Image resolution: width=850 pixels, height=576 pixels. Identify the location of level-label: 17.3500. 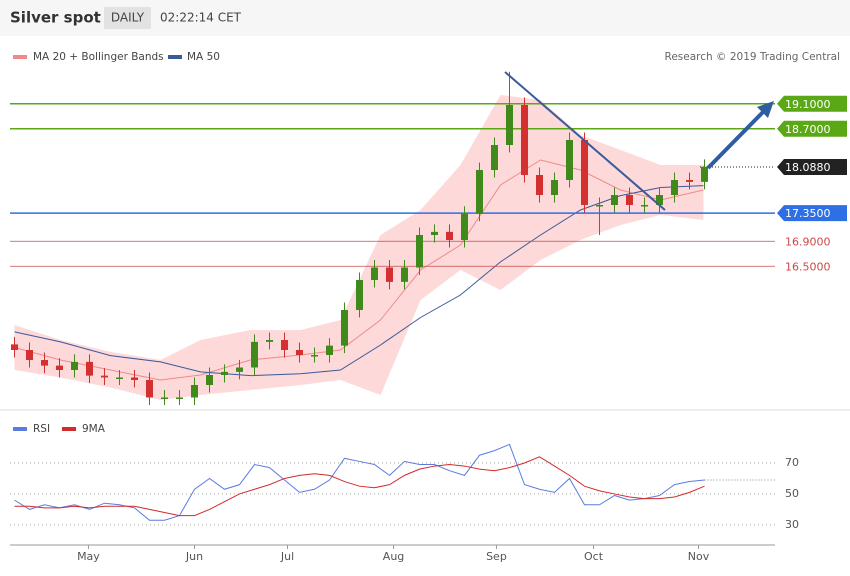
(808, 213).